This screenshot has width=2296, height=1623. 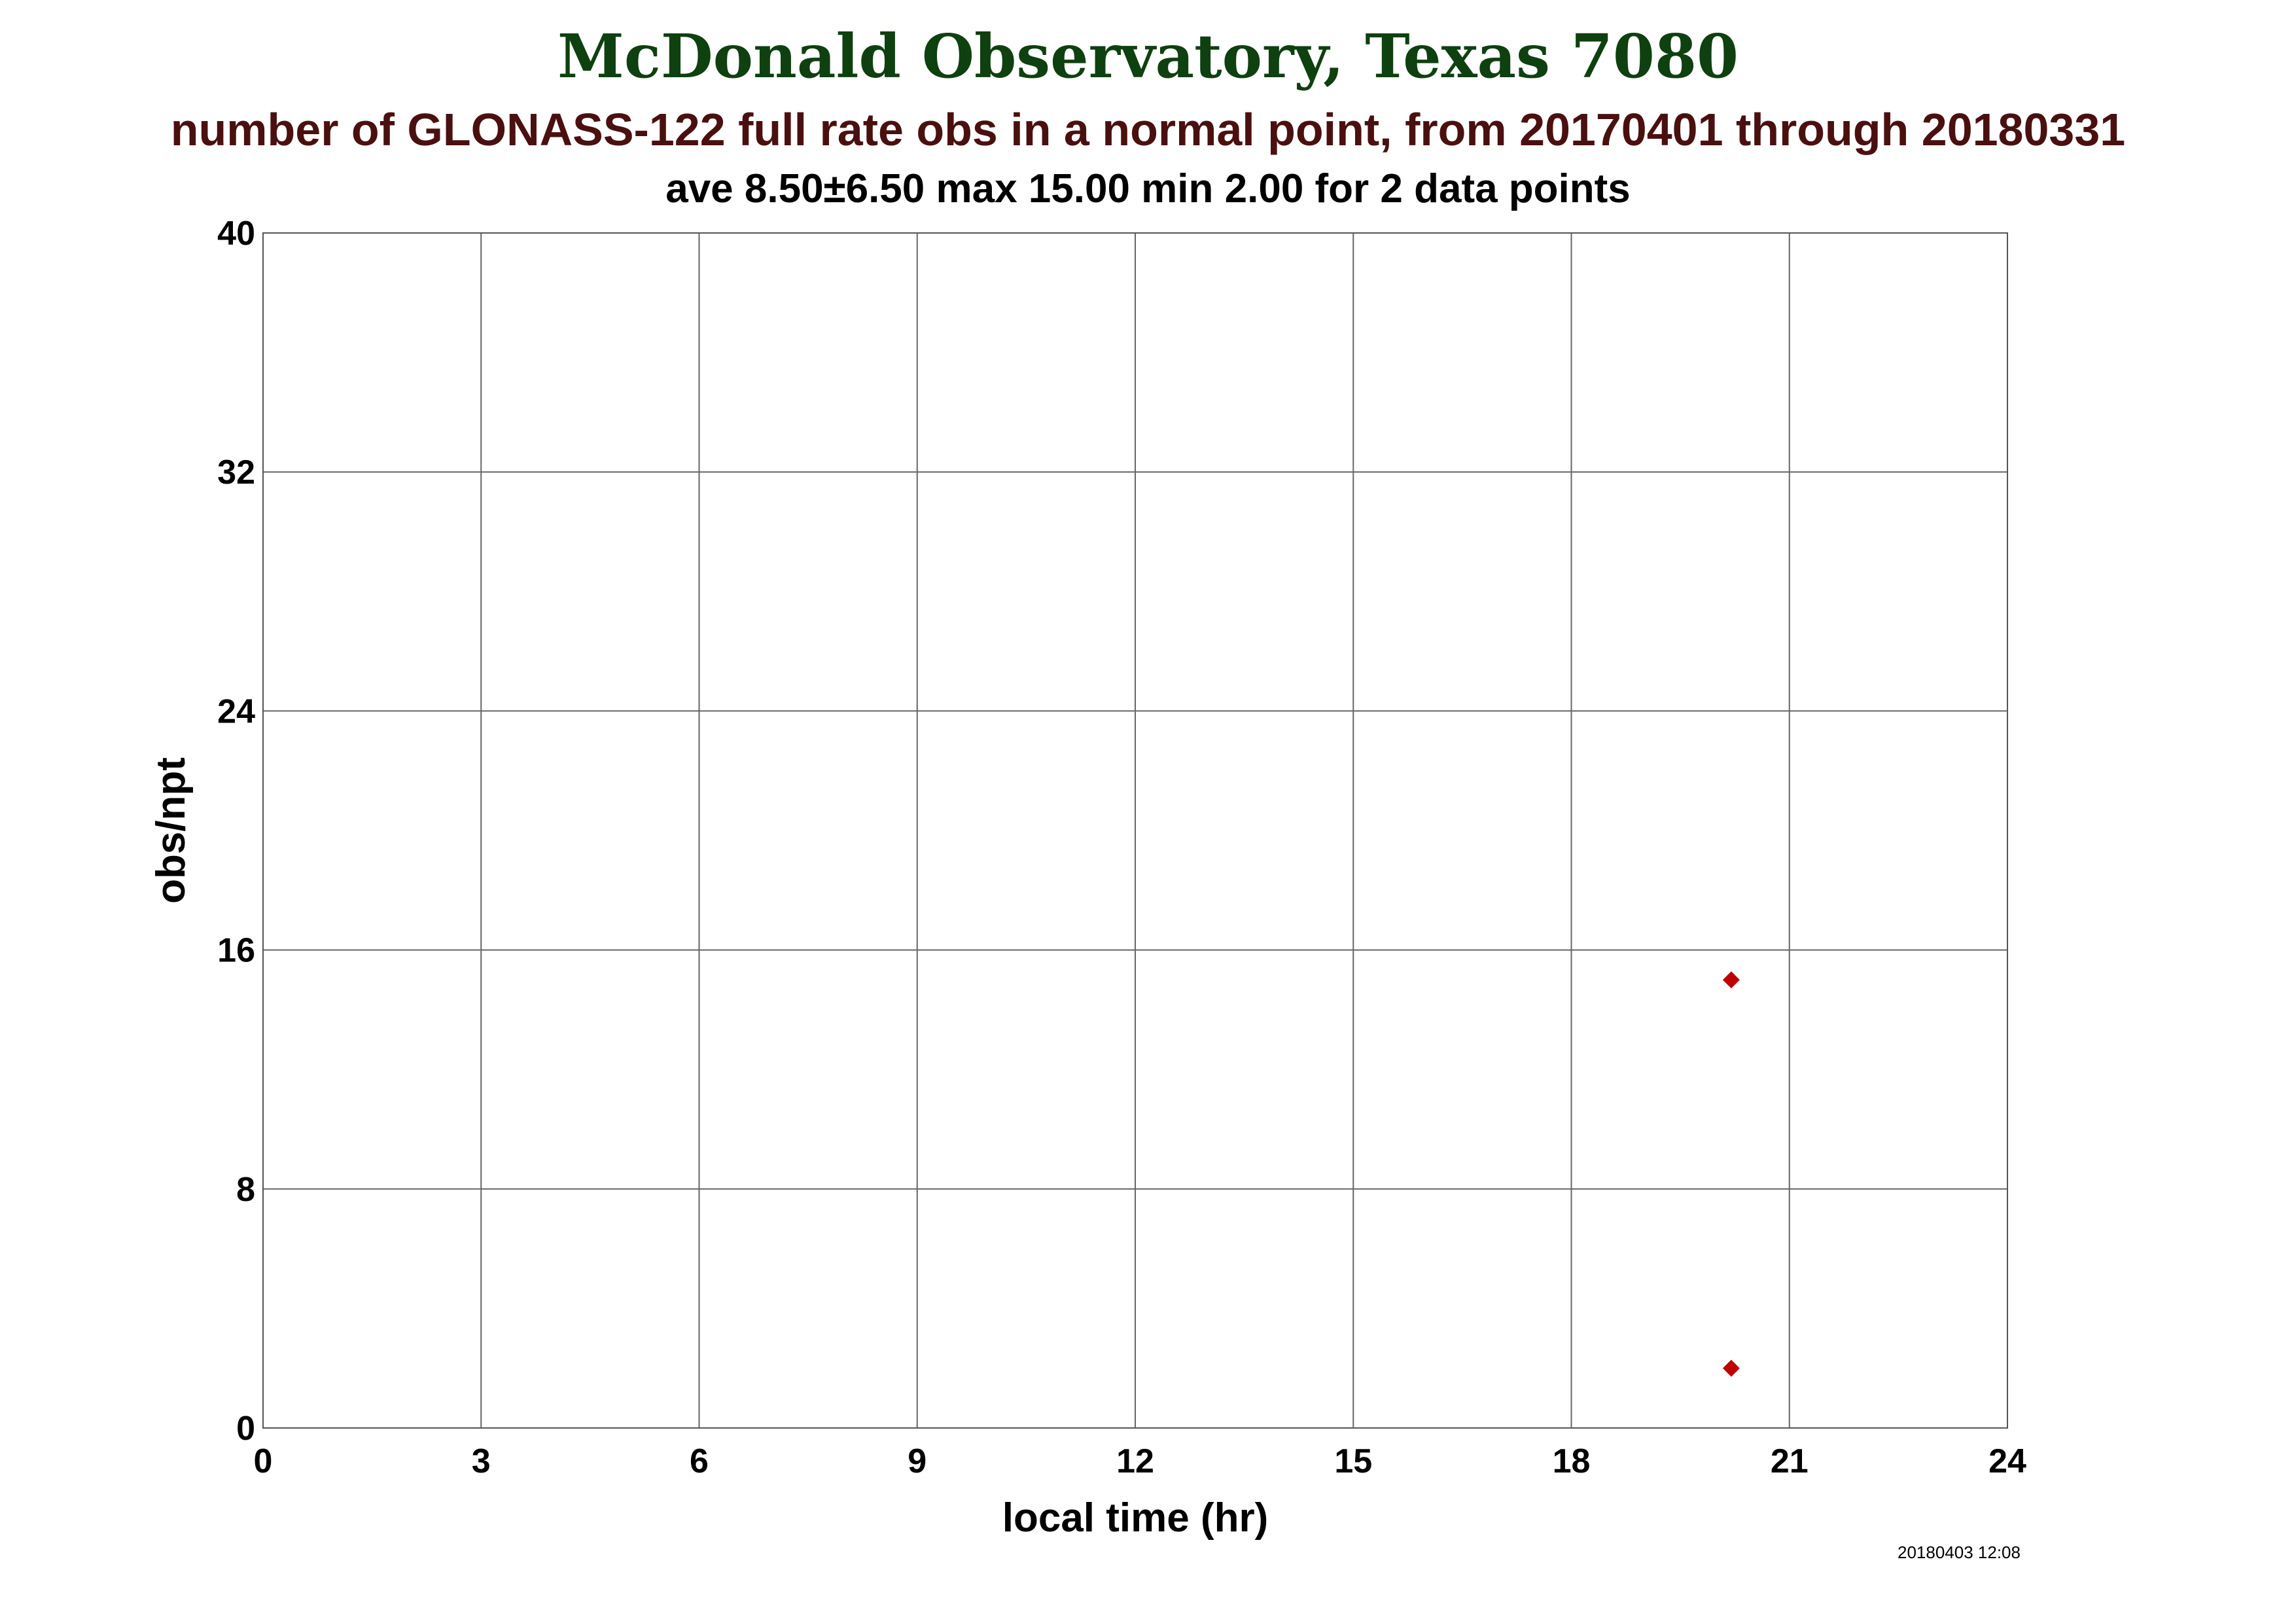 What do you see at coordinates (245, 1190) in the screenshot?
I see `y-tick-label: 8` at bounding box center [245, 1190].